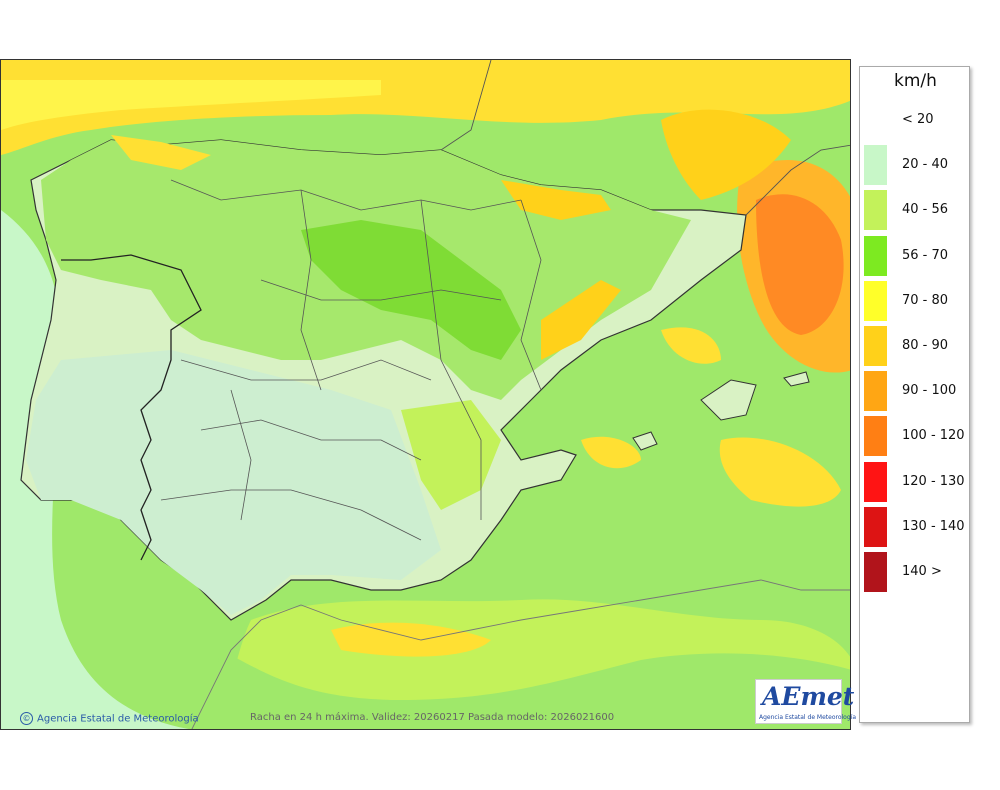 The height and width of the screenshot is (790, 1000). I want to click on legend-label: 20 - 40, so click(925, 165).